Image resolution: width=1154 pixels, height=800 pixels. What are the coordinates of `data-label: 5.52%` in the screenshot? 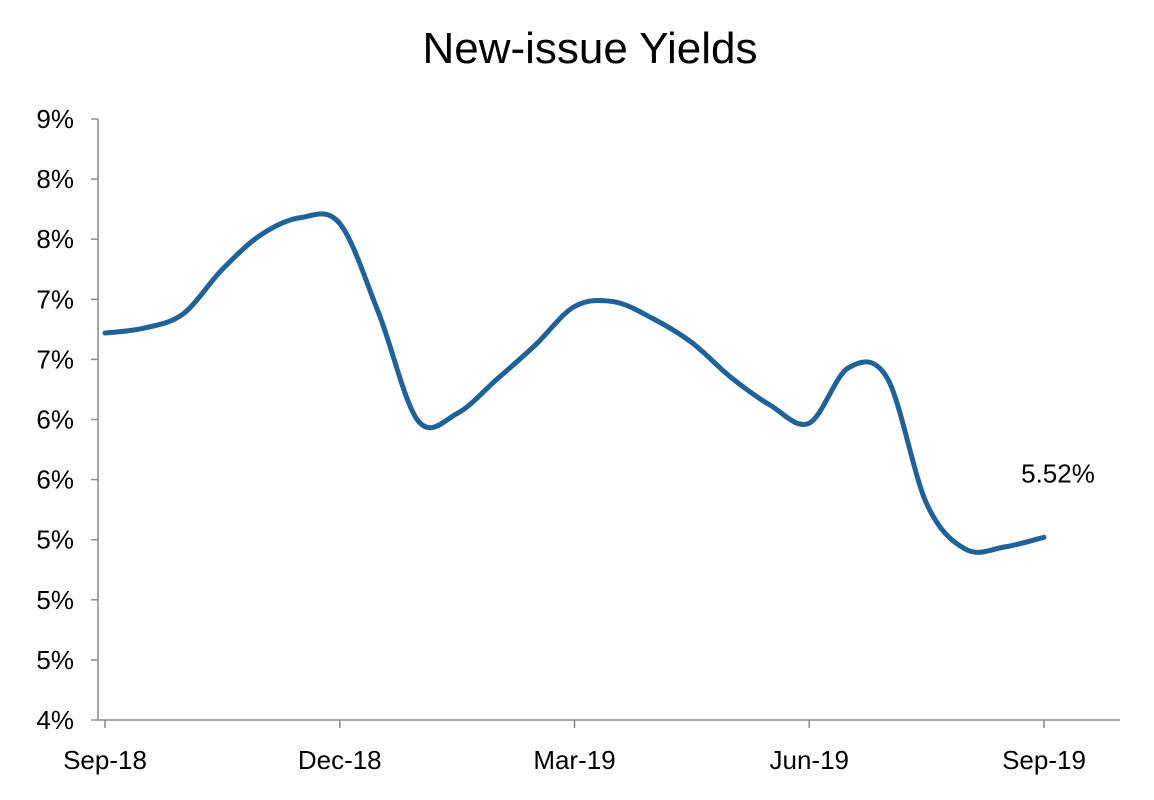 It's located at (1058, 473).